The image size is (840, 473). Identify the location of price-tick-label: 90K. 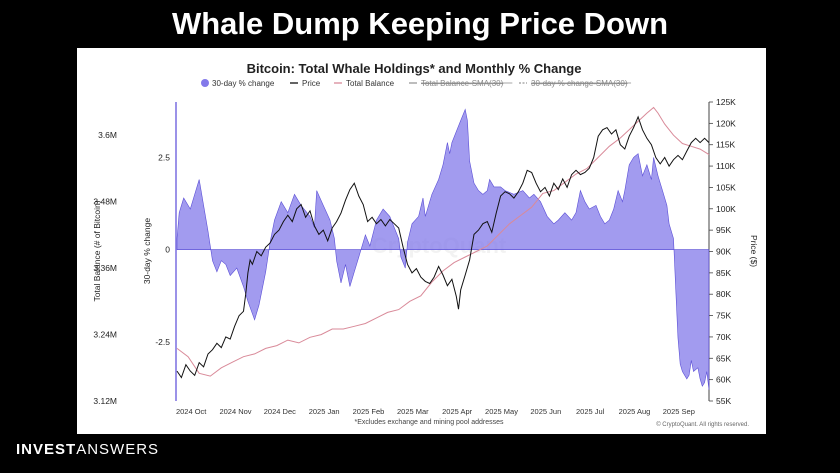
(723, 252).